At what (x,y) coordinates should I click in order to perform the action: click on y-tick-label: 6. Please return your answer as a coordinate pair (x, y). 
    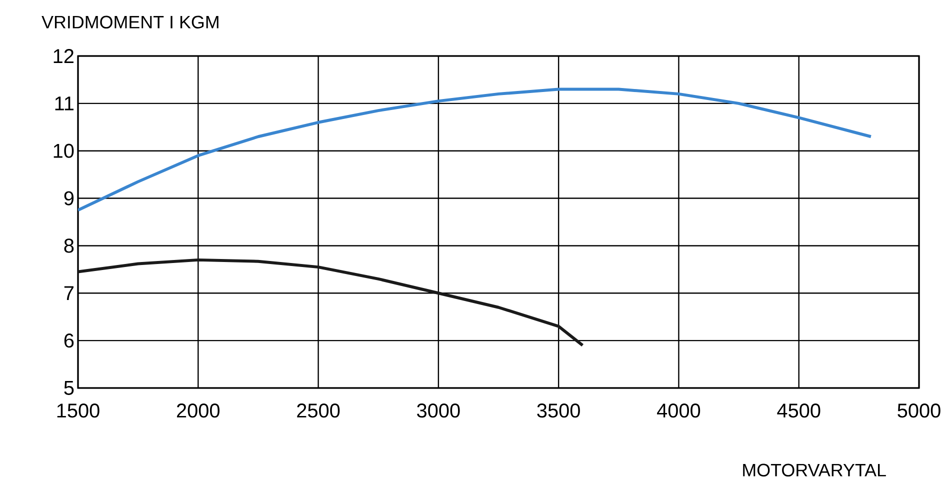
    Looking at the image, I should click on (69, 341).